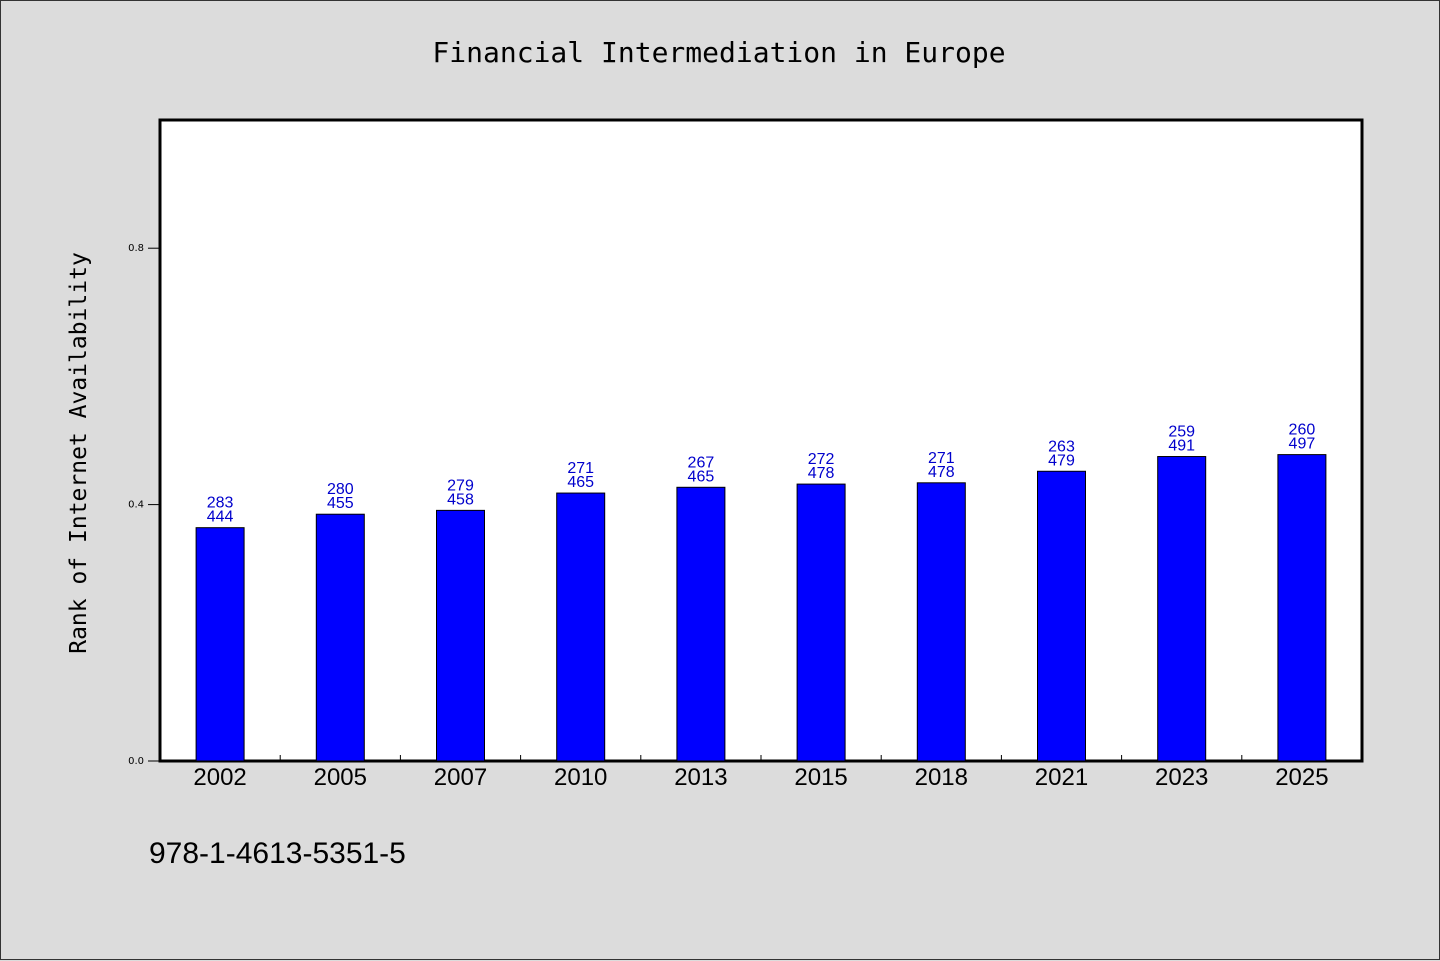  Describe the element at coordinates (340, 777) in the screenshot. I see `x-tick-label: 2005` at that location.